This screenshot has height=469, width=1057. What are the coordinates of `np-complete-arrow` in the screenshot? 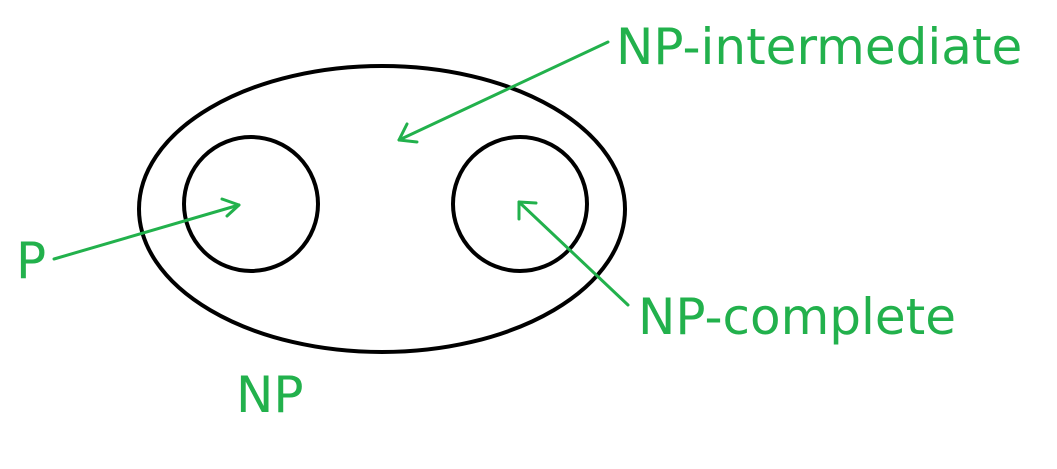 It's located at (573, 253).